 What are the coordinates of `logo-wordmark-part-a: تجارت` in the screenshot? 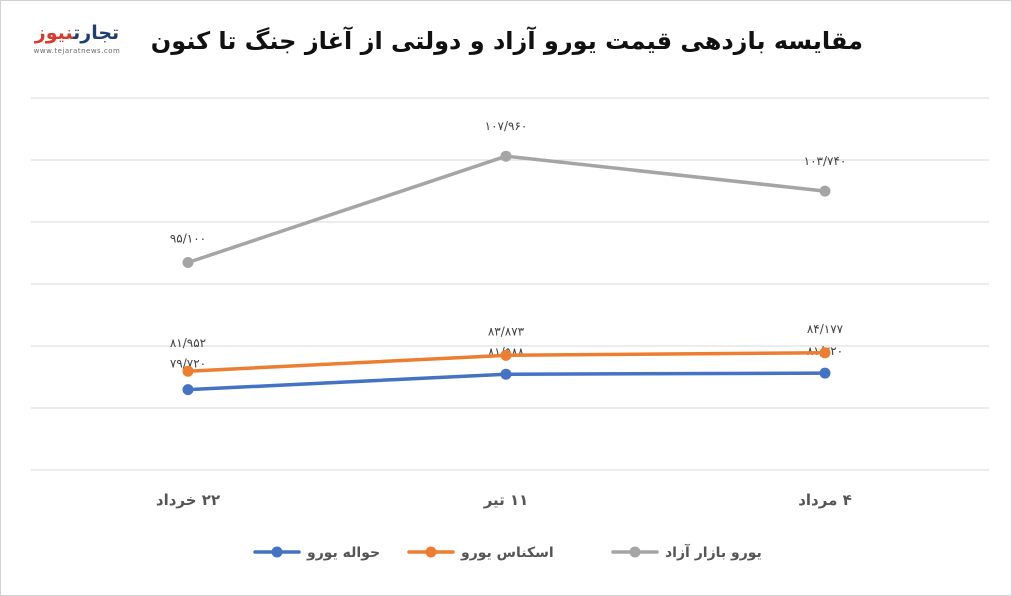 It's located at (96, 33).